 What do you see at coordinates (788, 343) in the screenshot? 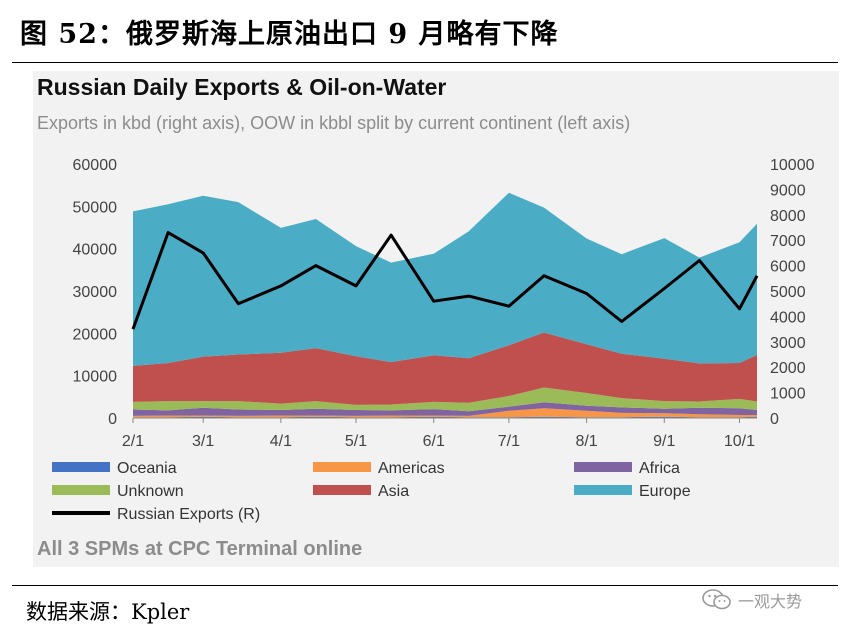
I see `right-axis-tick: 3000` at bounding box center [788, 343].